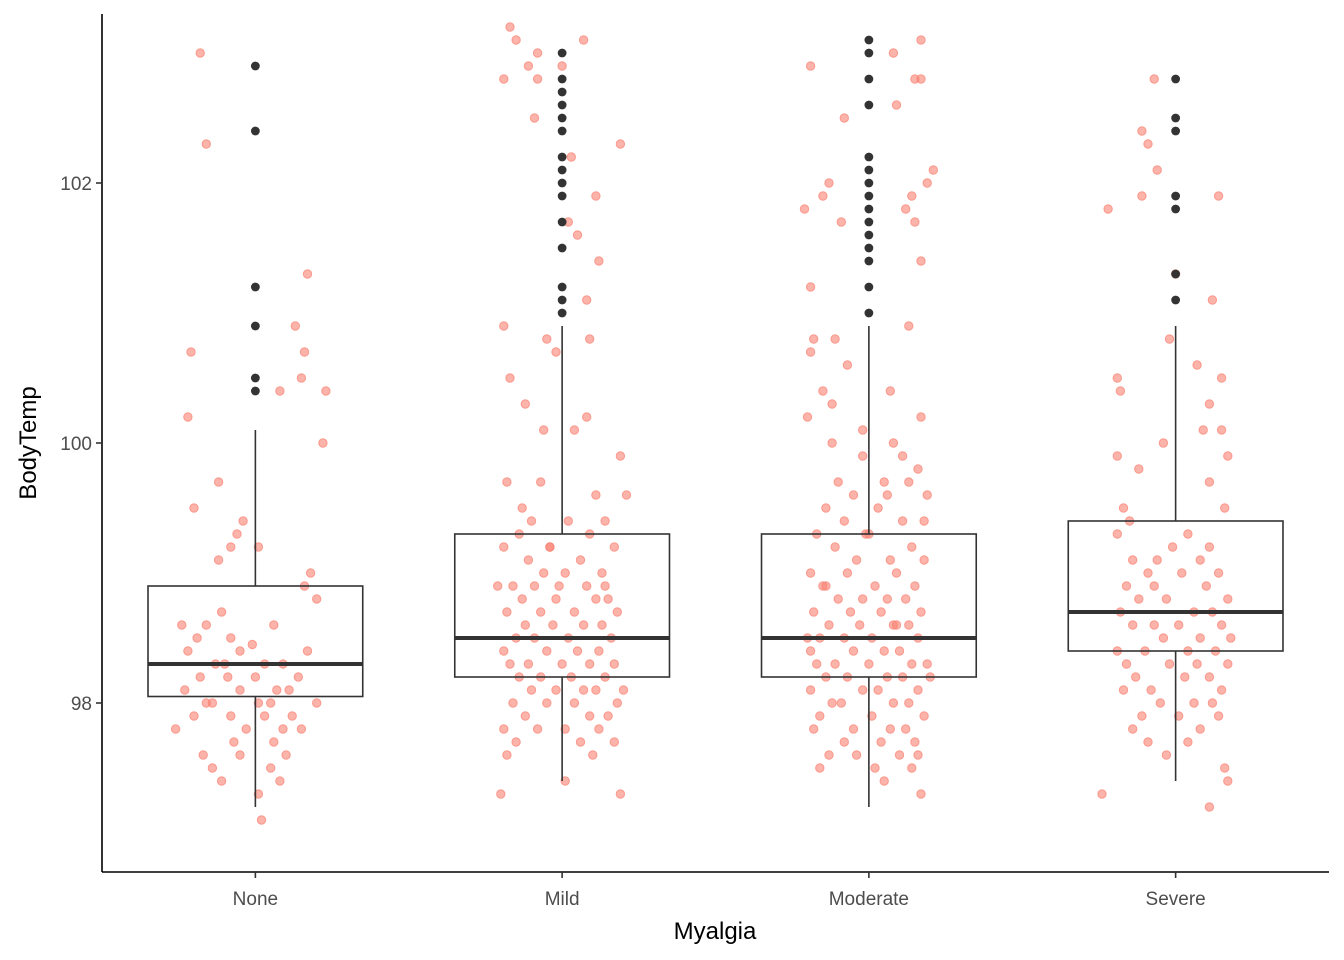 This screenshot has width=1344, height=960. What do you see at coordinates (869, 605) in the screenshot?
I see `box-moderate` at bounding box center [869, 605].